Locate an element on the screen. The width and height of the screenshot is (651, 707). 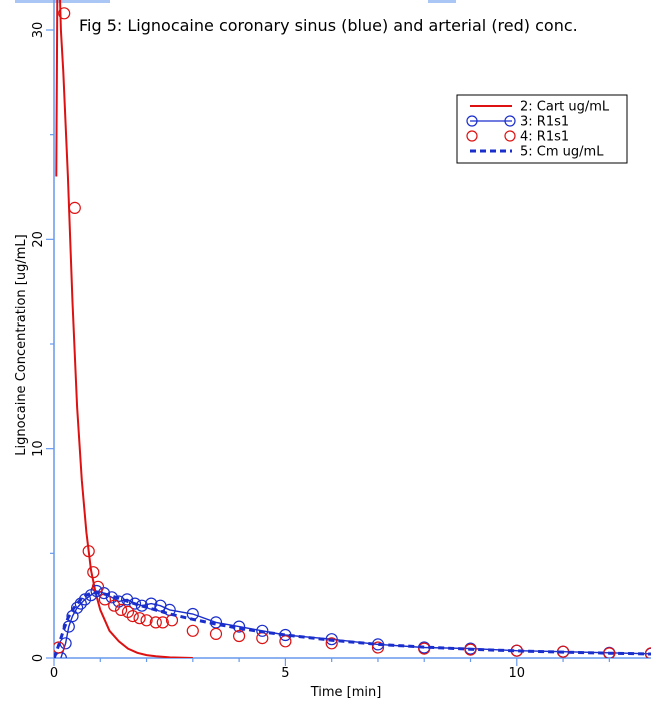
legend-label: 4: R1s1 is located at coordinates (544, 137).